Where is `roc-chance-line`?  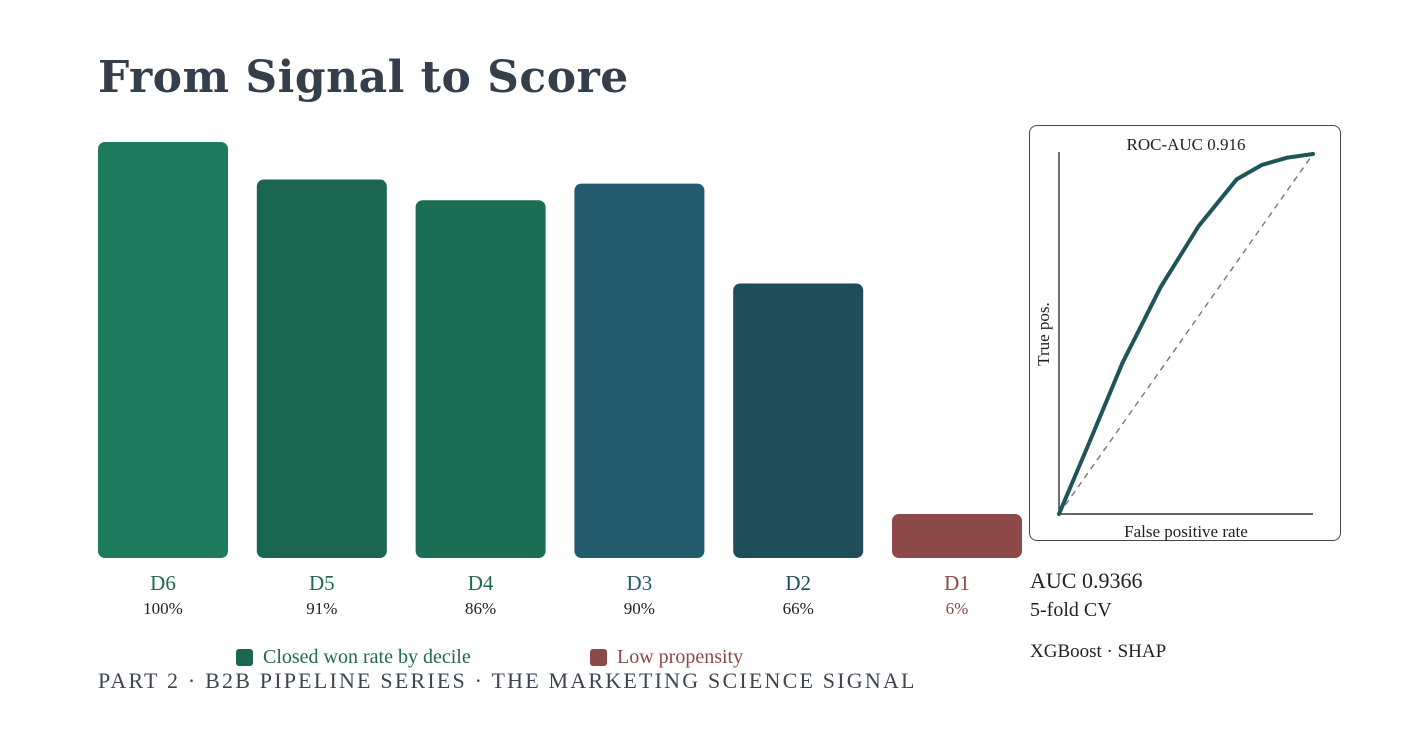 roc-chance-line is located at coordinates (1186, 334).